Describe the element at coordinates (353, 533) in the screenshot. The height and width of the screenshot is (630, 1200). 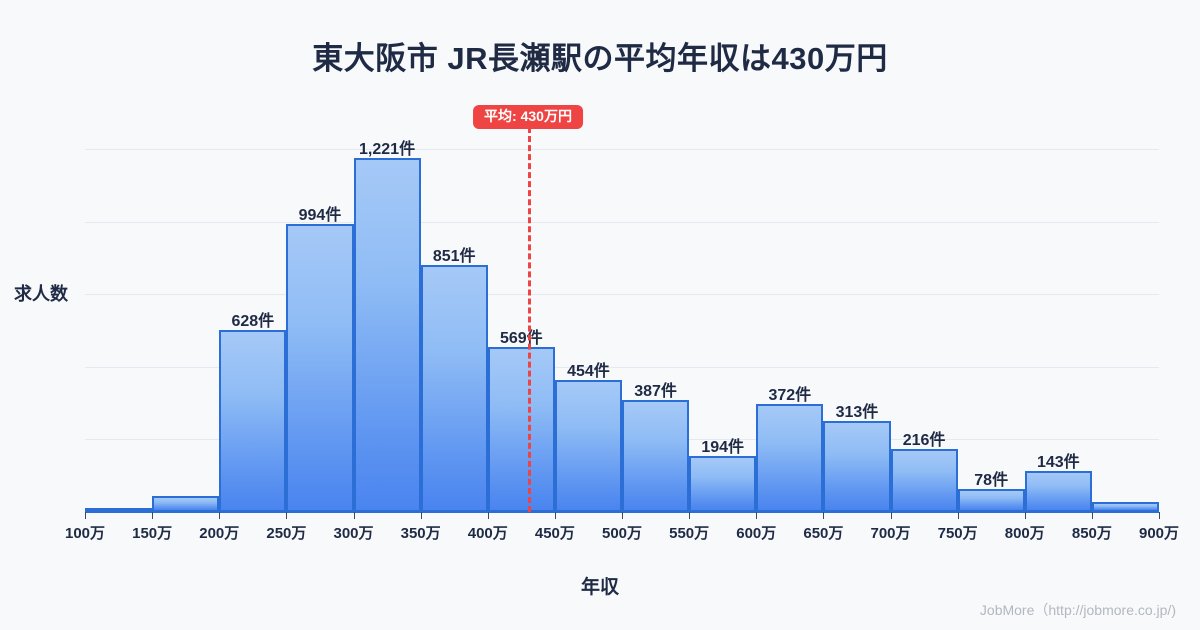
I see `x-tick-label: 300万` at that location.